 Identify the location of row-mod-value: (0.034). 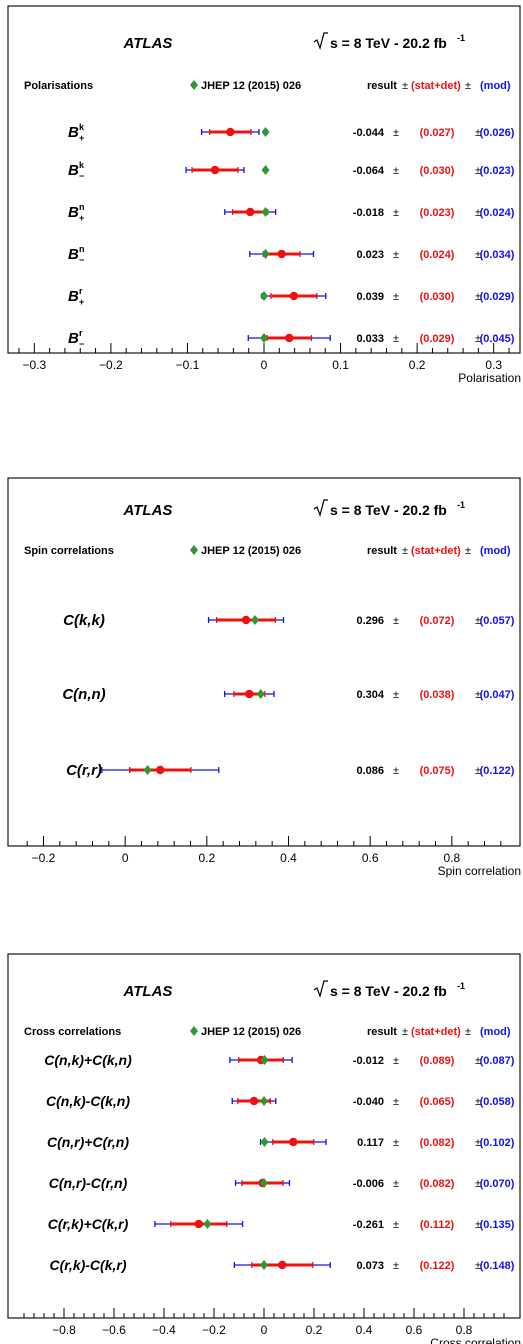
(497, 255).